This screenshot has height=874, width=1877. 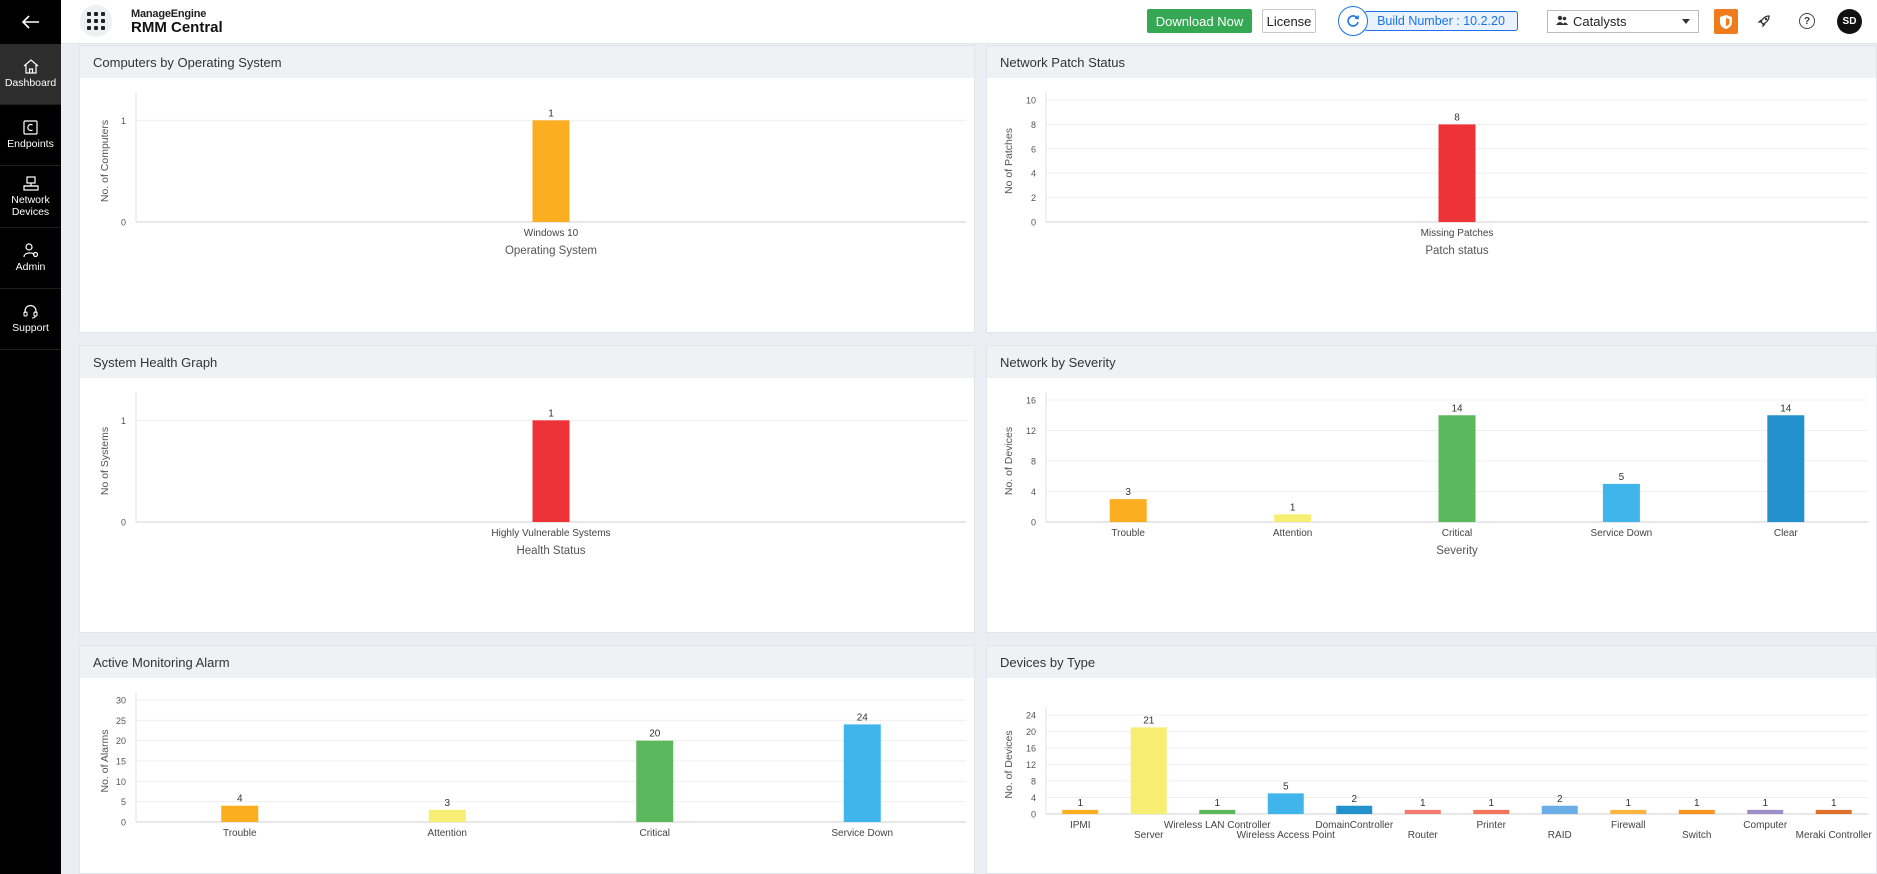 I want to click on y-tick-label: 2, so click(x=1033, y=198).